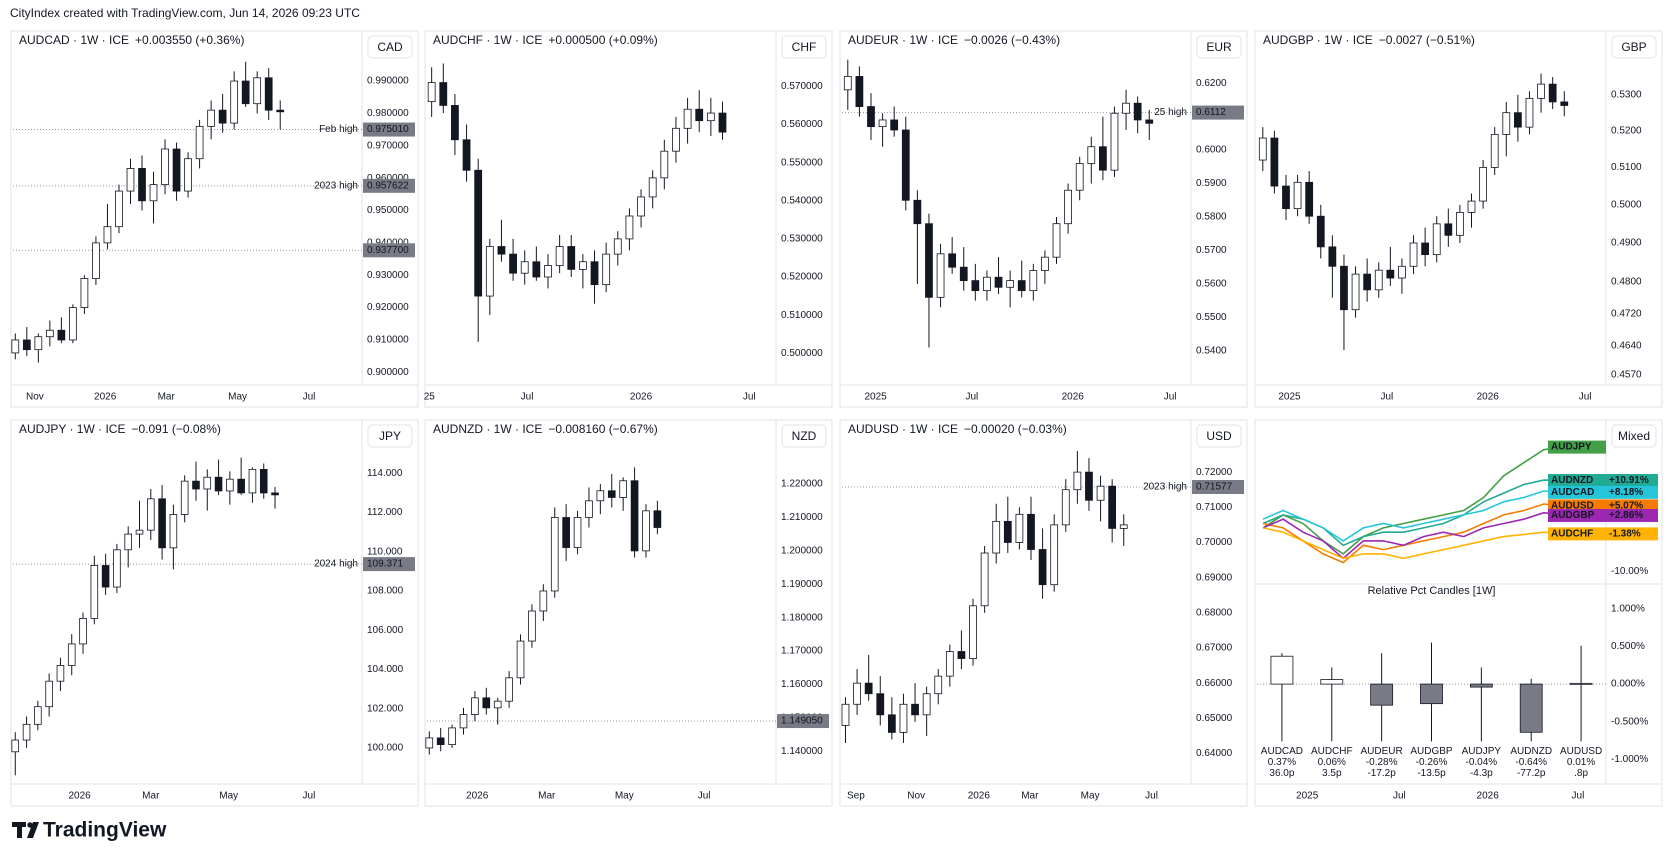 The image size is (1675, 856). Describe the element at coordinates (1572, 506) in the screenshot. I see `series-name: AUDUSD` at that location.